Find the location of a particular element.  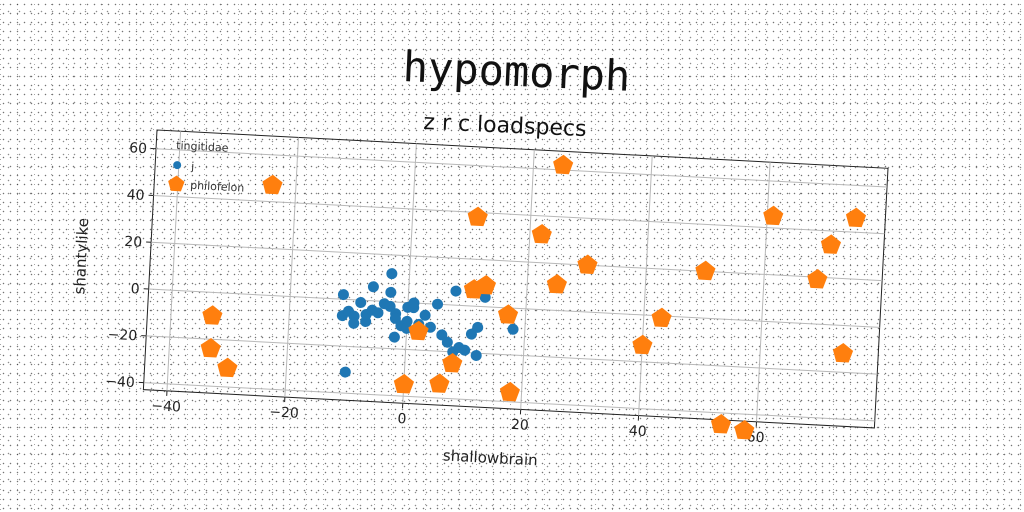

y-tick-label: 20 is located at coordinates (133, 242).